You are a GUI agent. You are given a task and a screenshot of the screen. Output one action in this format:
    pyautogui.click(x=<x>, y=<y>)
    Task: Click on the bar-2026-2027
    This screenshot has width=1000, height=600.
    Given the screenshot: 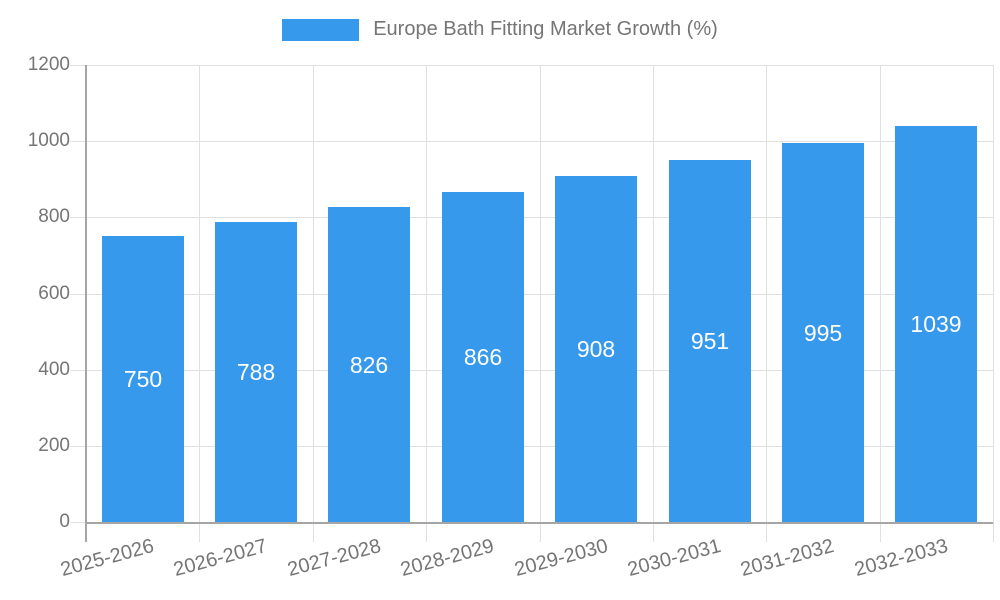 What is the action you would take?
    pyautogui.click(x=256, y=372)
    